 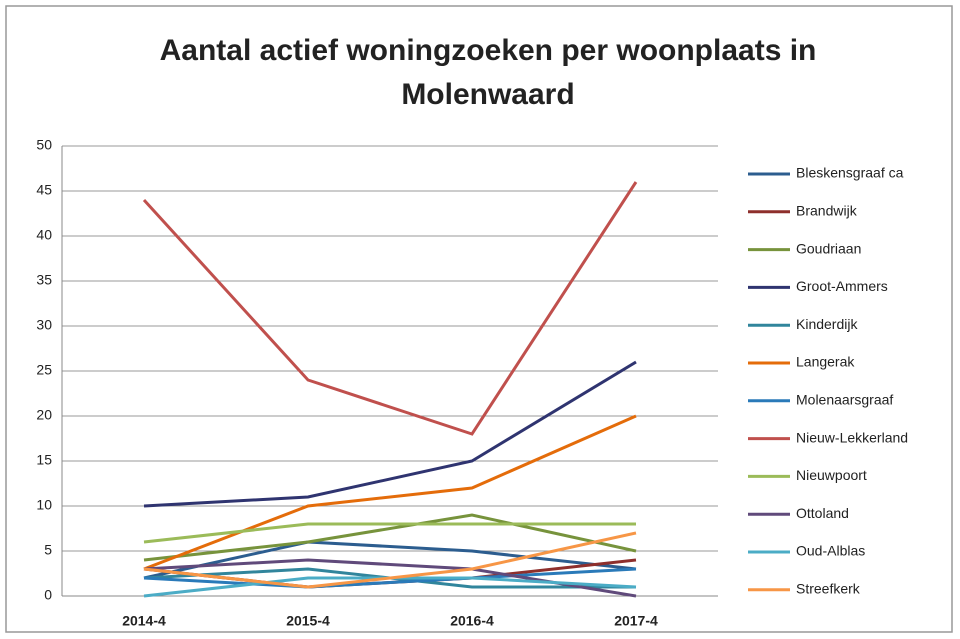 What do you see at coordinates (822, 513) in the screenshot?
I see `legend-label: Ottoland` at bounding box center [822, 513].